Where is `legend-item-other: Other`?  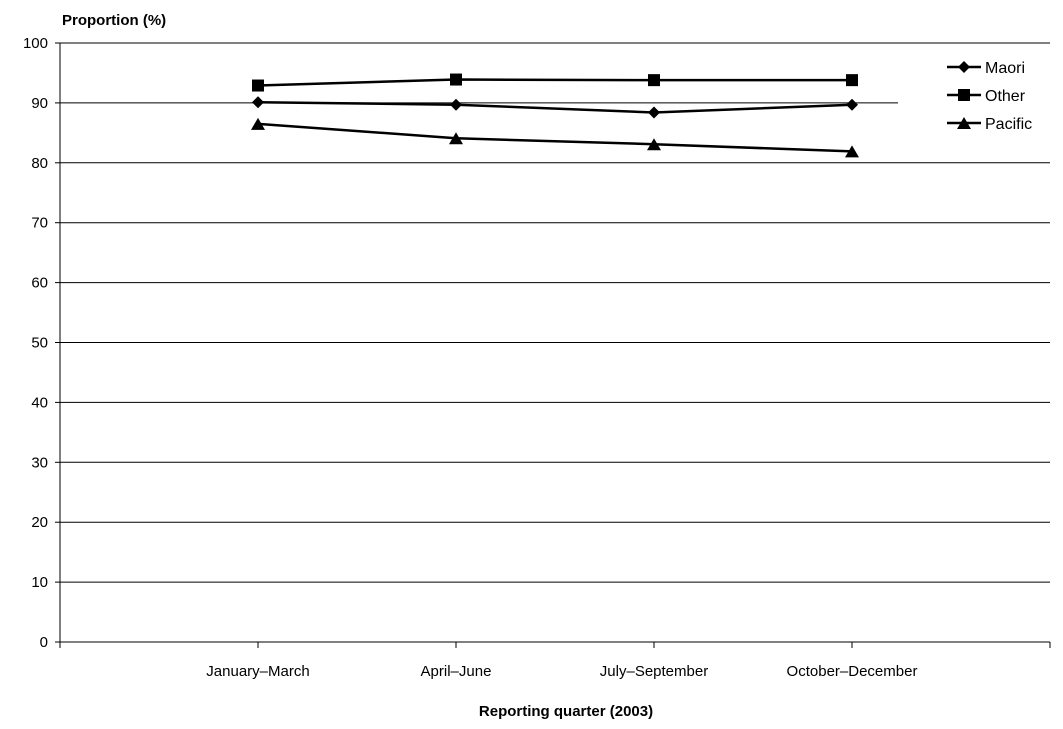
legend-item-other: Other is located at coordinates (986, 96).